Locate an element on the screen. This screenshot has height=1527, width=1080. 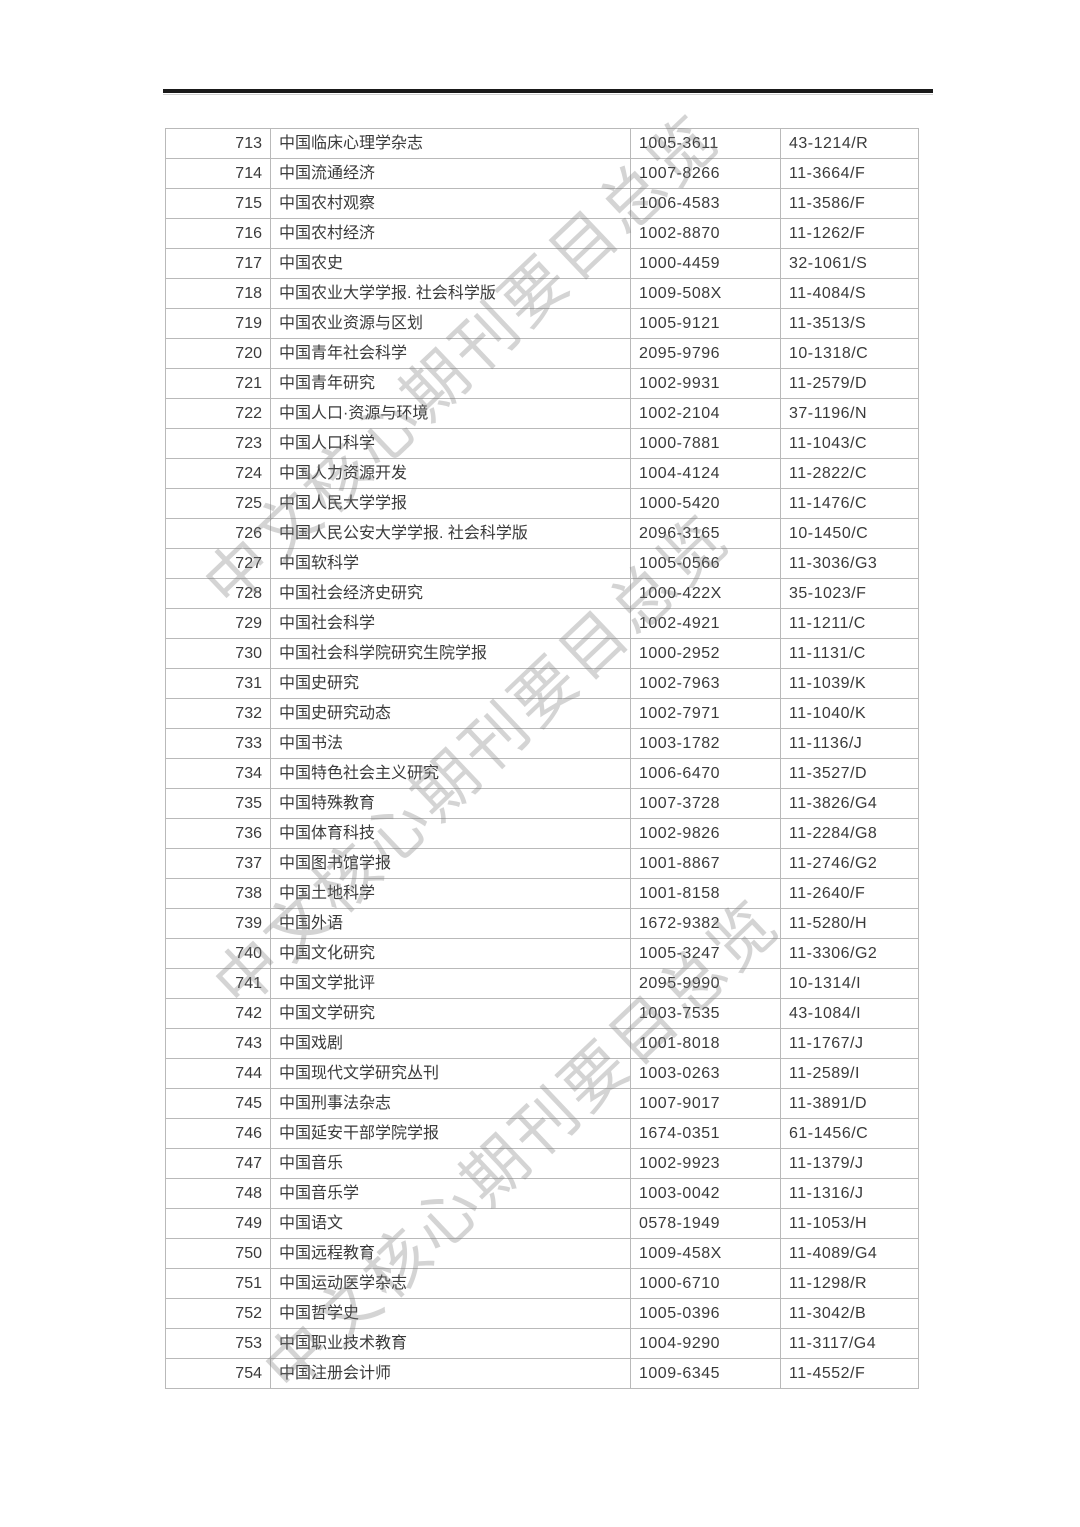
journal-title-cell: 中国人口·资源与环境 is located at coordinates (450, 413).